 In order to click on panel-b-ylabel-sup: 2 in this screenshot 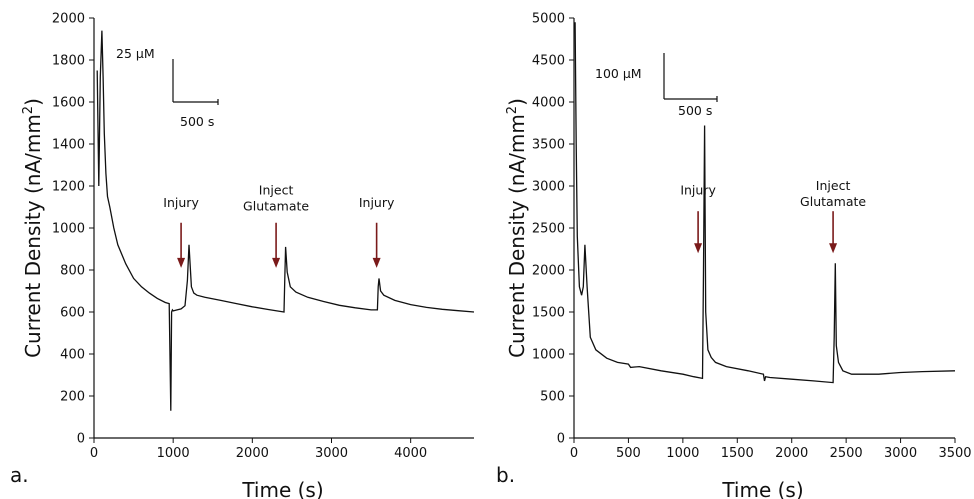, I will do `click(512, 110)`.